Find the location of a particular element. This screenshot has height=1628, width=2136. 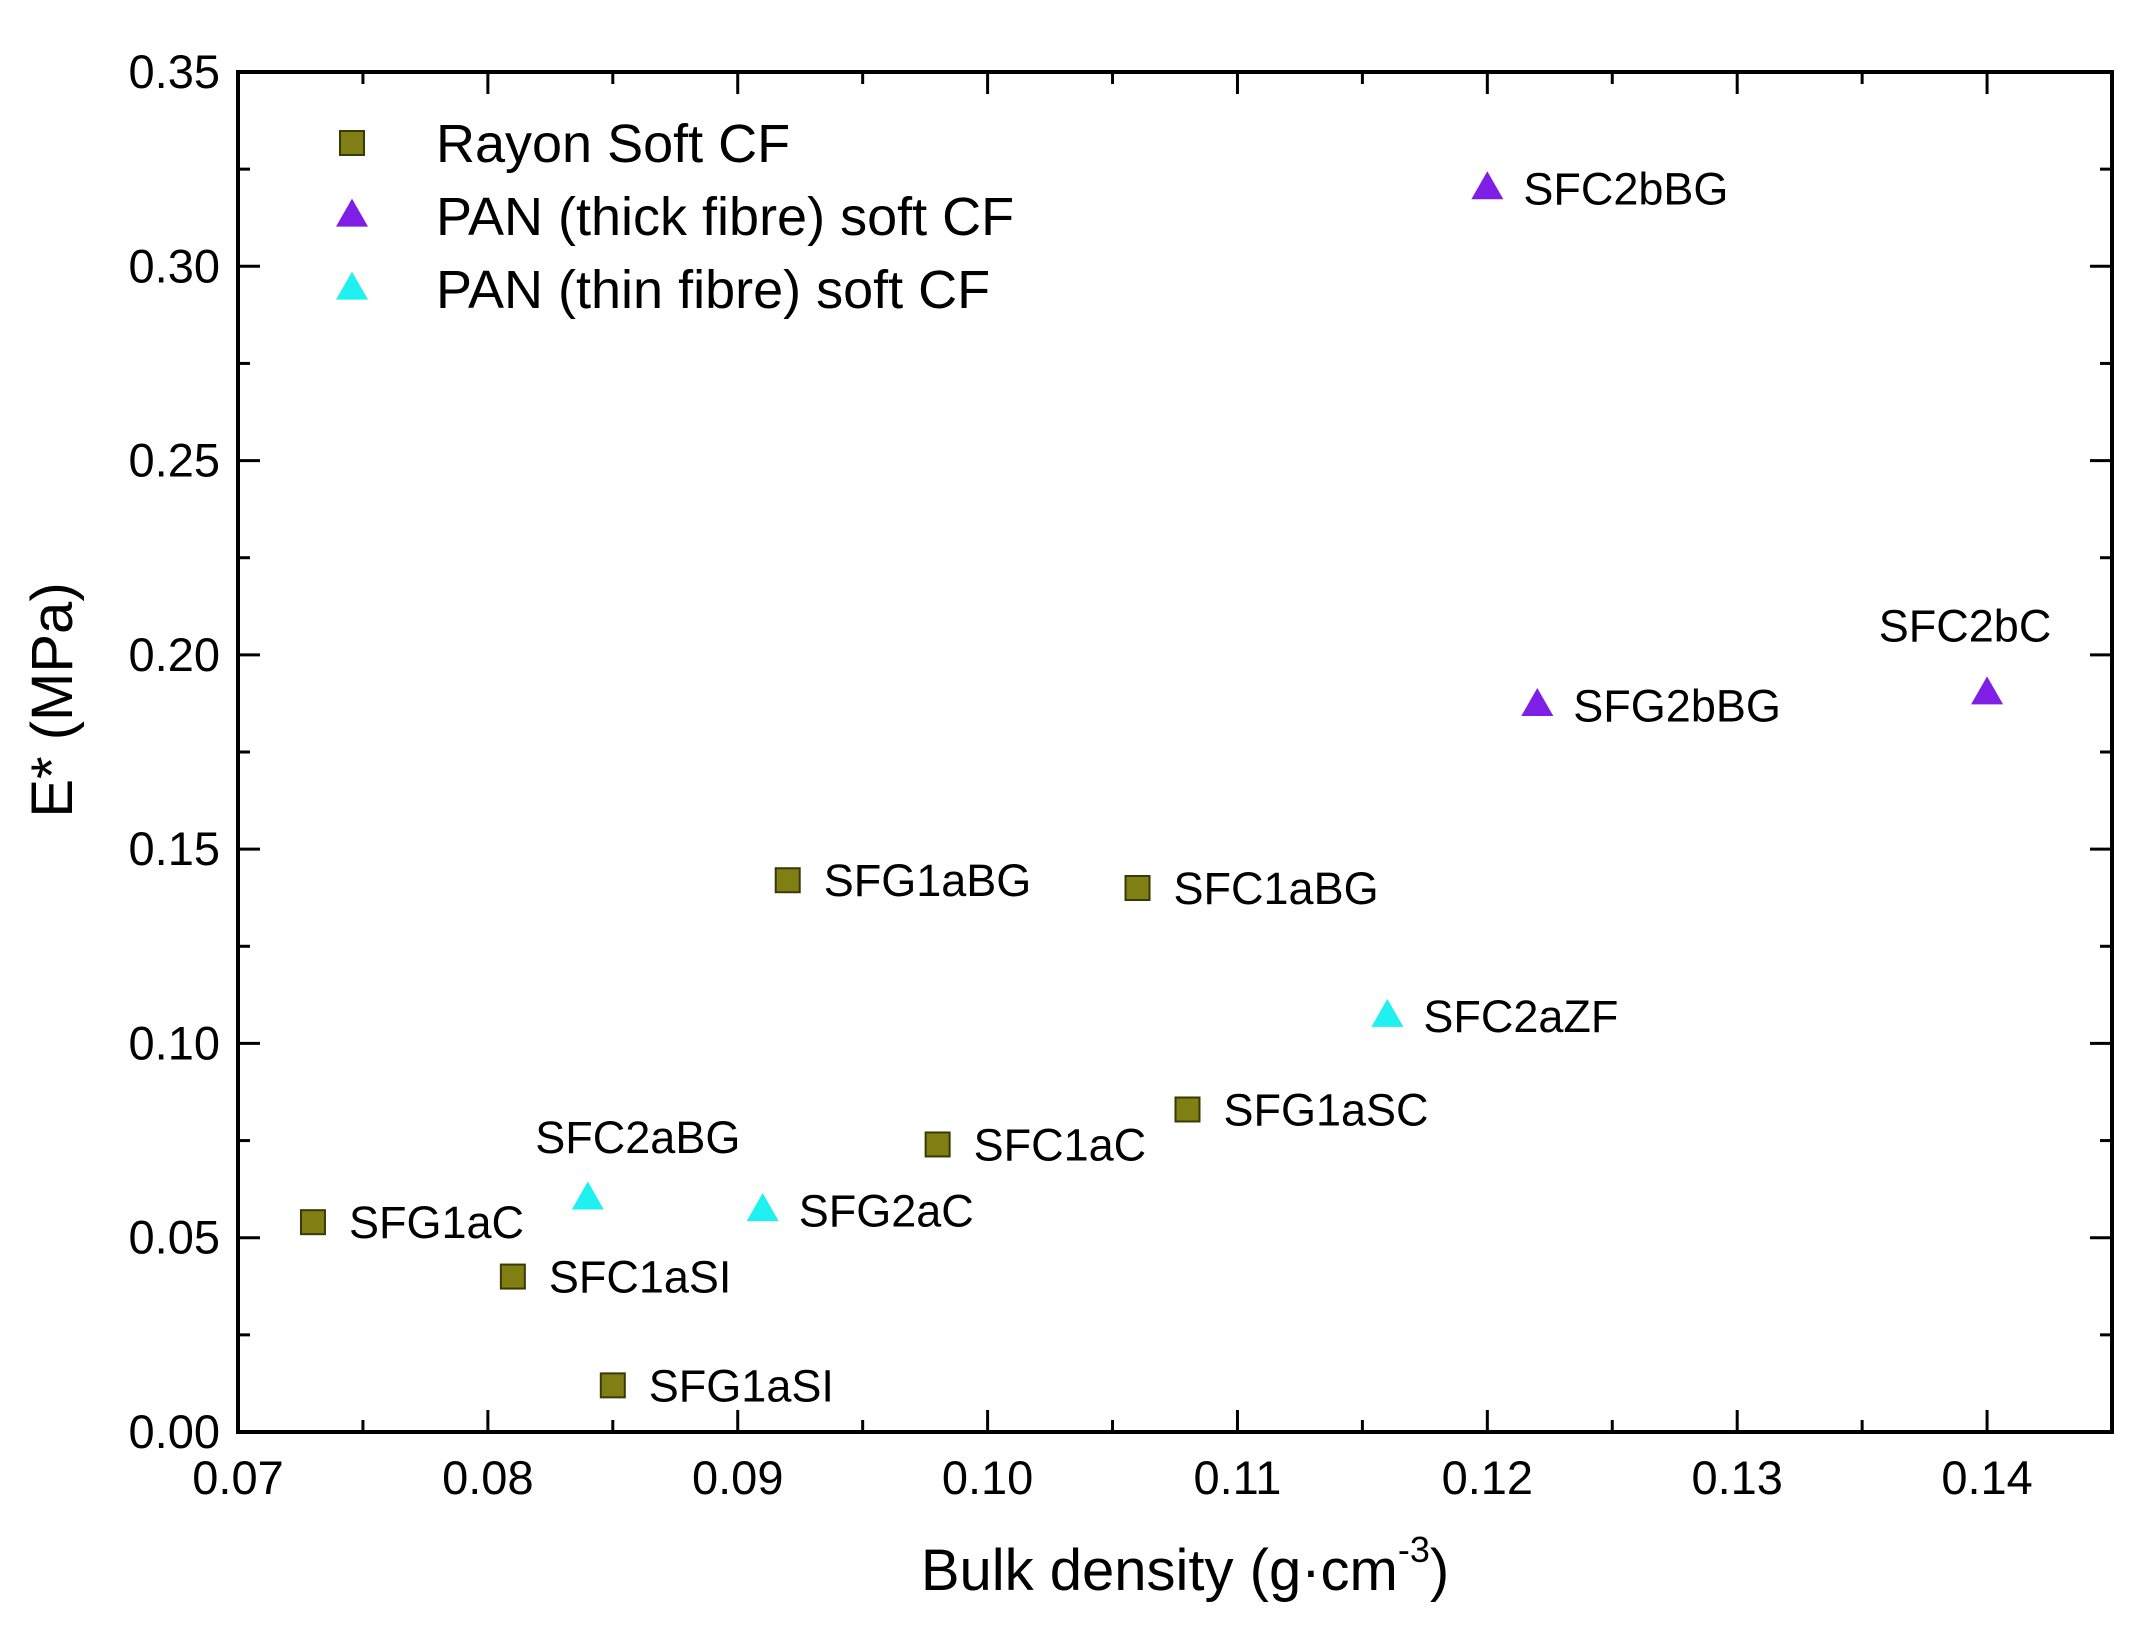

point-label: SFC1aBG is located at coordinates (1276, 888).